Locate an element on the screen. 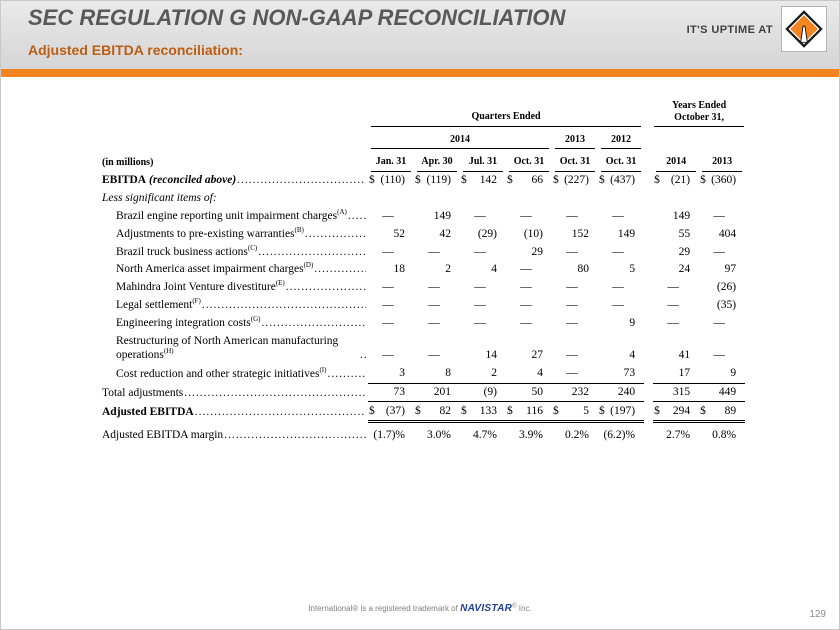 The width and height of the screenshot is (840, 630). value-cell-inner: 24 is located at coordinates (676, 269).